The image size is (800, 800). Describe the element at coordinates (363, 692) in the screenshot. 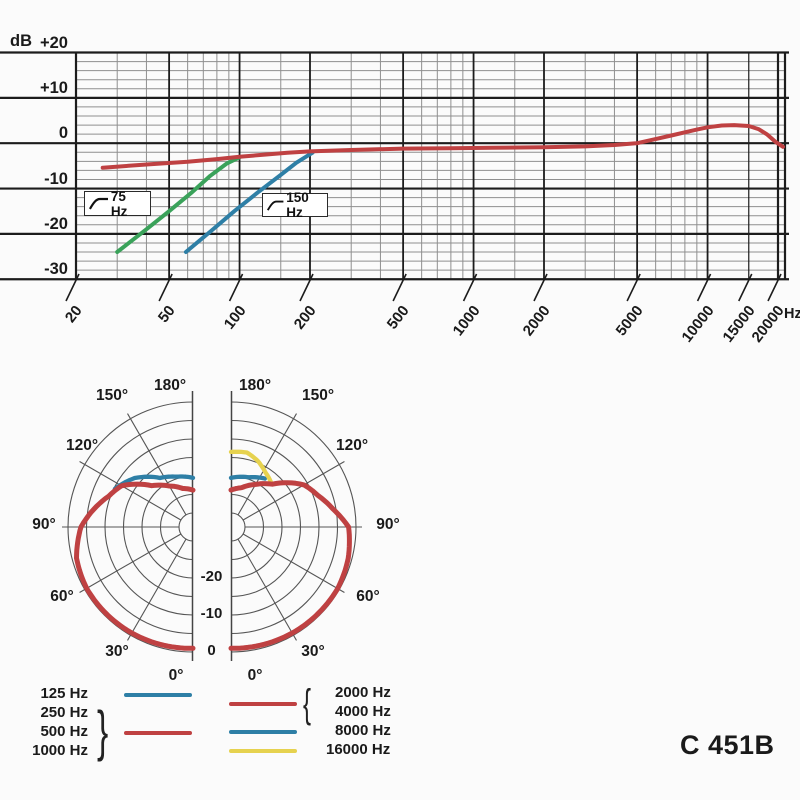

I see `legend-label-2000-hz: 2000 Hz` at that location.